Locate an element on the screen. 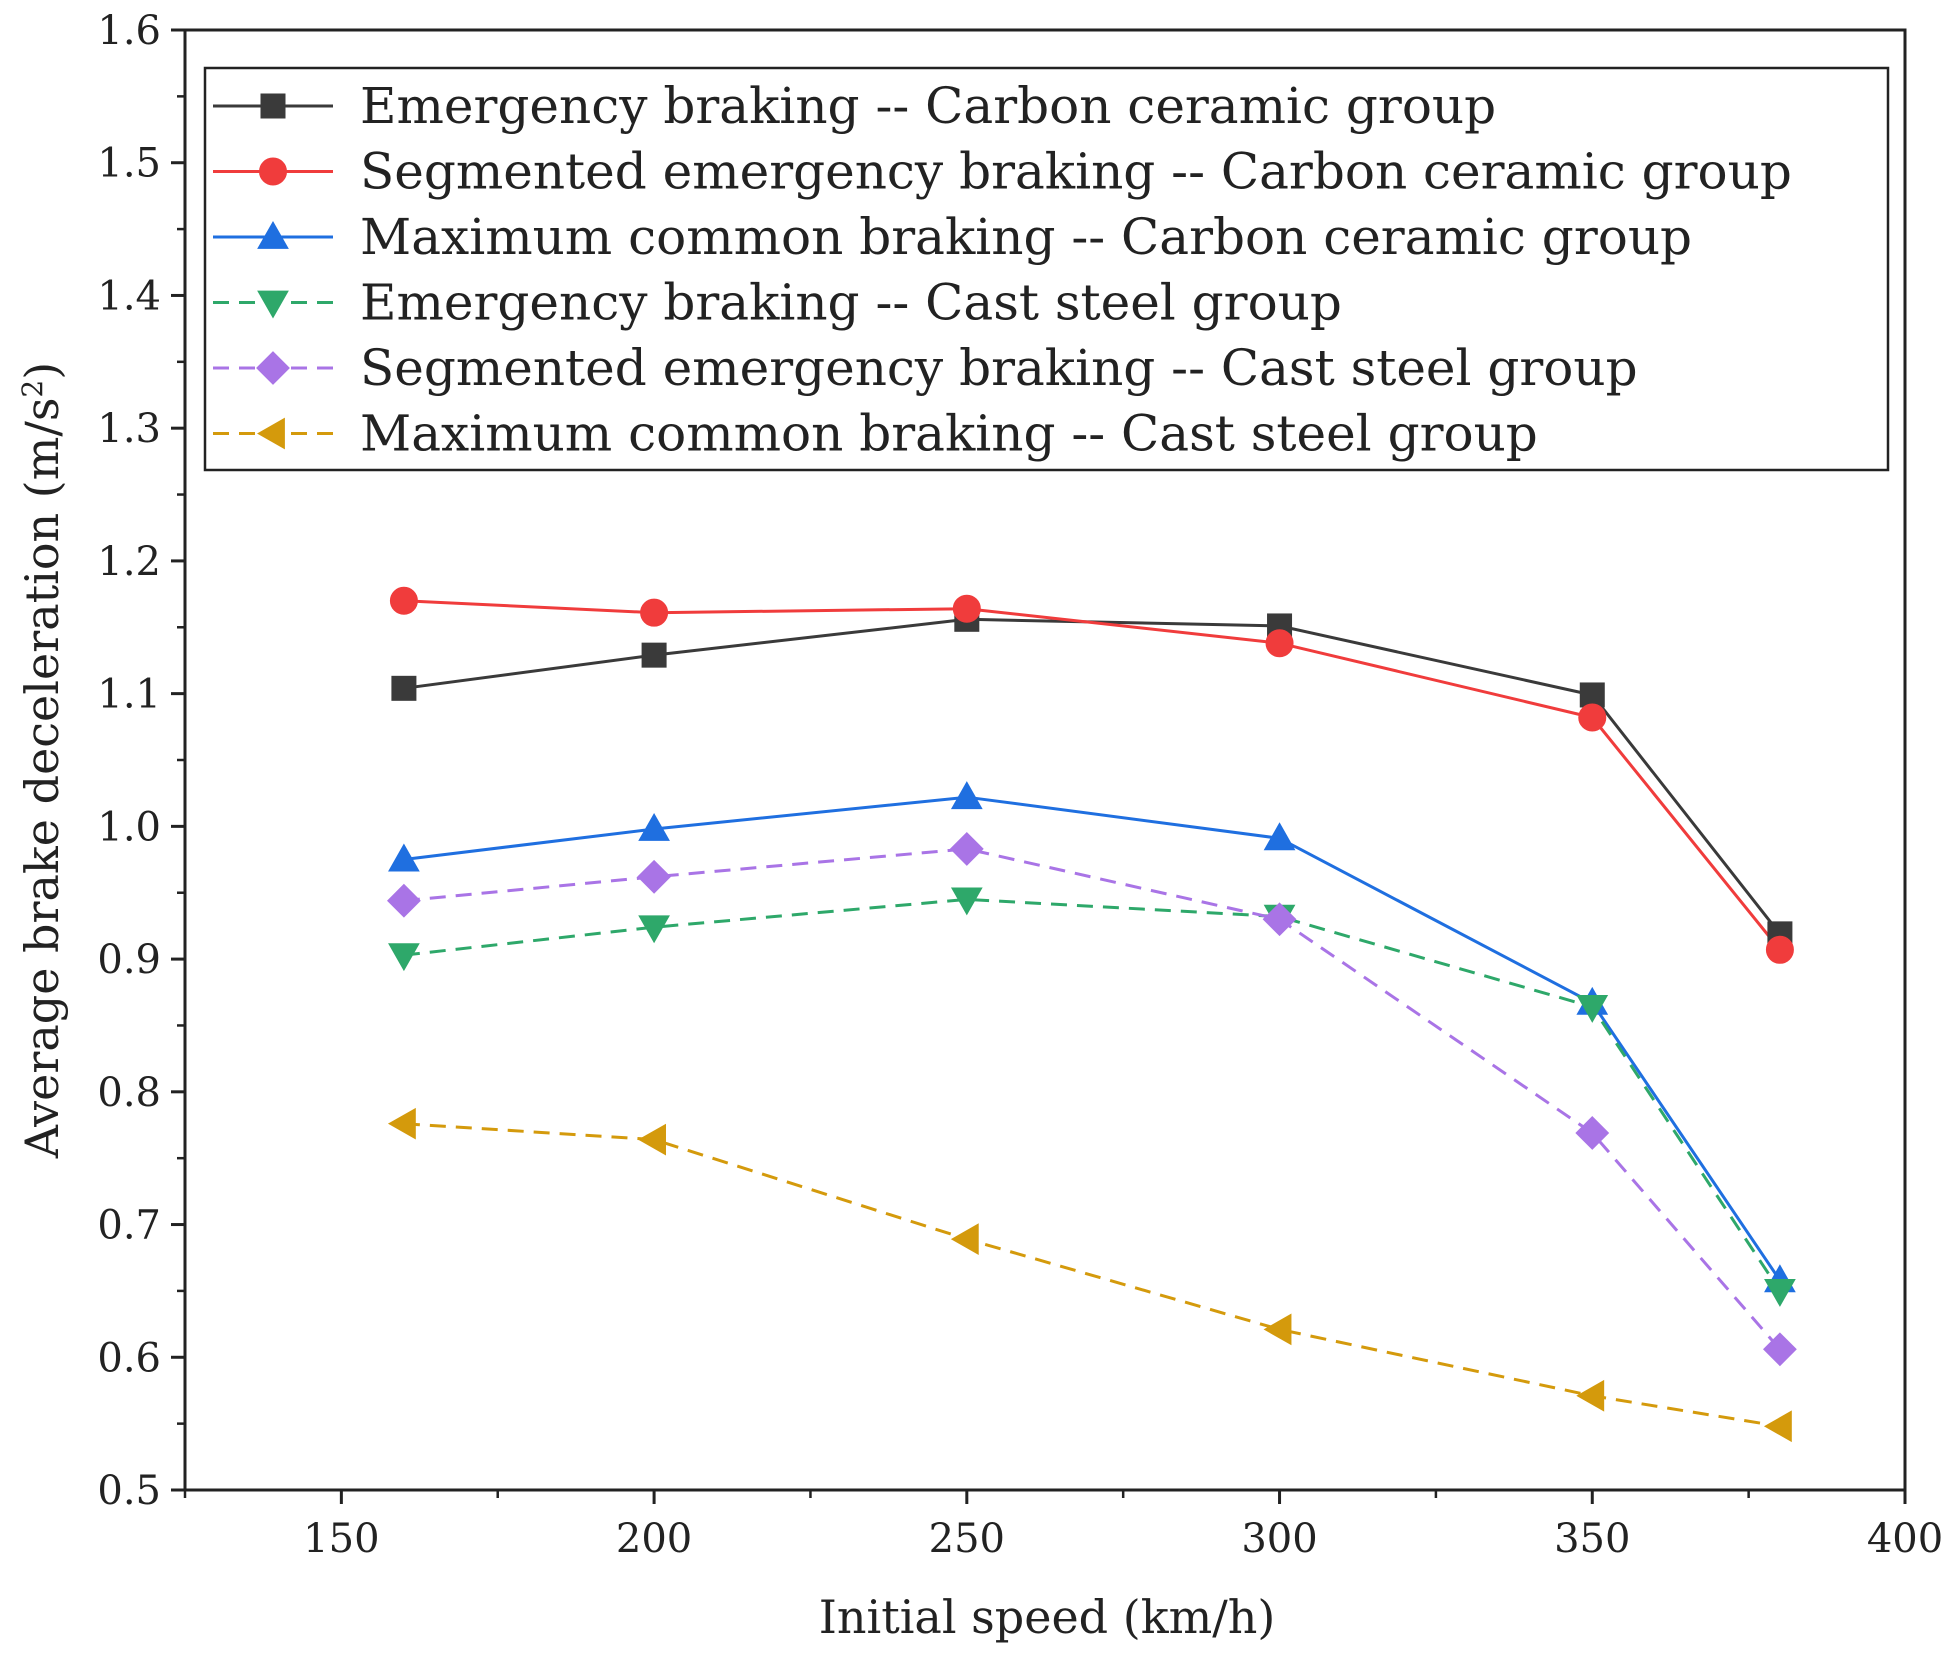 This screenshot has width=1948, height=1653. y-tick-label: 1.1 is located at coordinates (129, 695).